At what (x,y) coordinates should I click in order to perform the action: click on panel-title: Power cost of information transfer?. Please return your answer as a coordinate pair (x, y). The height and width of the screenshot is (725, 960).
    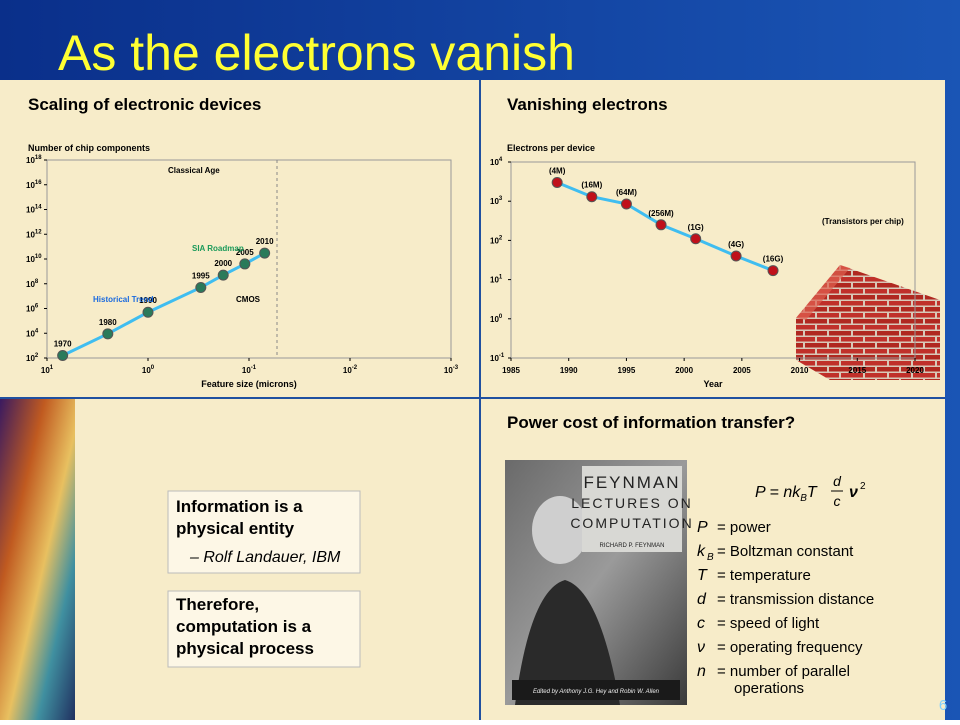
    Looking at the image, I should click on (651, 422).